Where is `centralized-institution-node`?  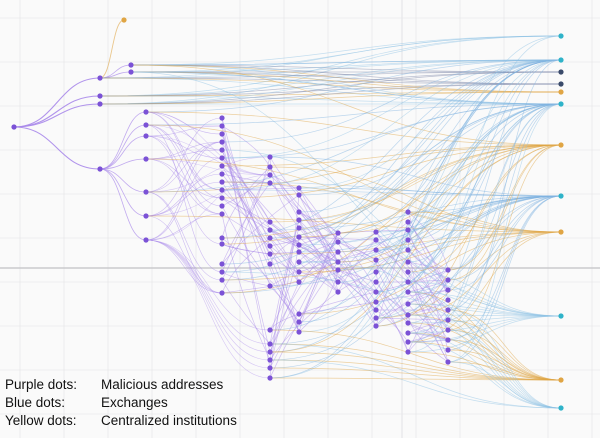
centralized-institution-node is located at coordinates (124, 20).